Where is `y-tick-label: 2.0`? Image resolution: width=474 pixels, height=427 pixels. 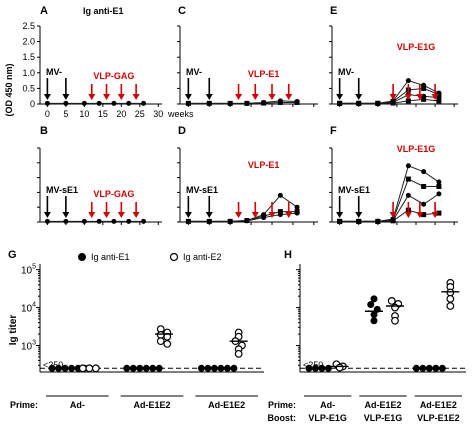
y-tick-label: 2.0 is located at coordinates (28, 42).